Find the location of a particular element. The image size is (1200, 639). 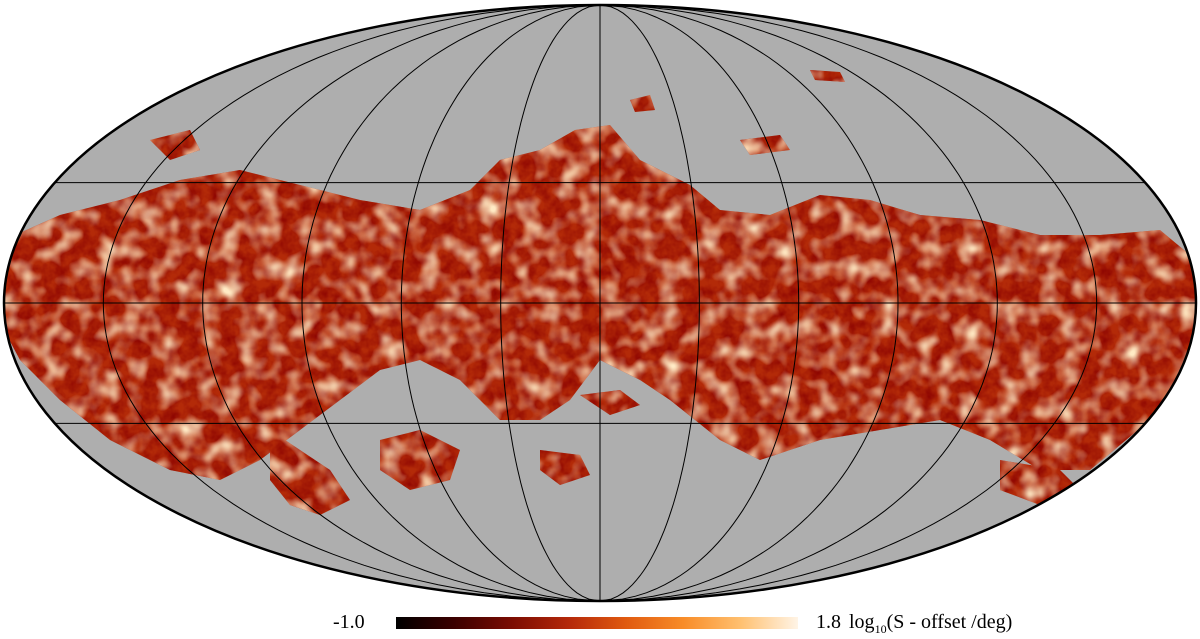

colorbar-unit-label: log10(S - offset /deg) is located at coordinates (931, 623).